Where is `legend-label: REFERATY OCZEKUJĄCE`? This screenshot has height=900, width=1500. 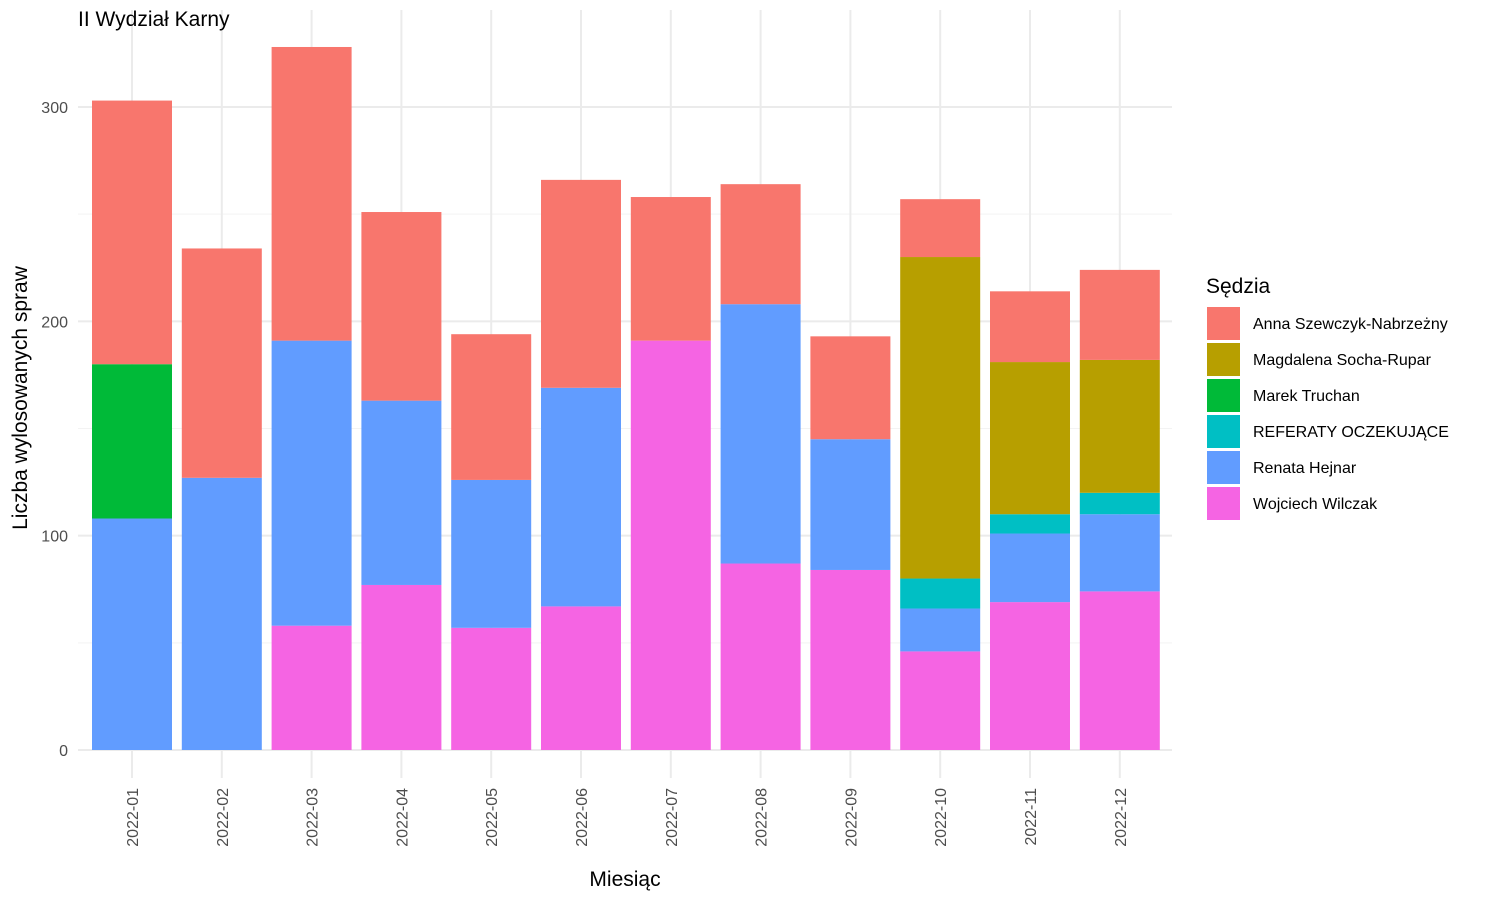 legend-label: REFERATY OCZEKUJĄCE is located at coordinates (1351, 432).